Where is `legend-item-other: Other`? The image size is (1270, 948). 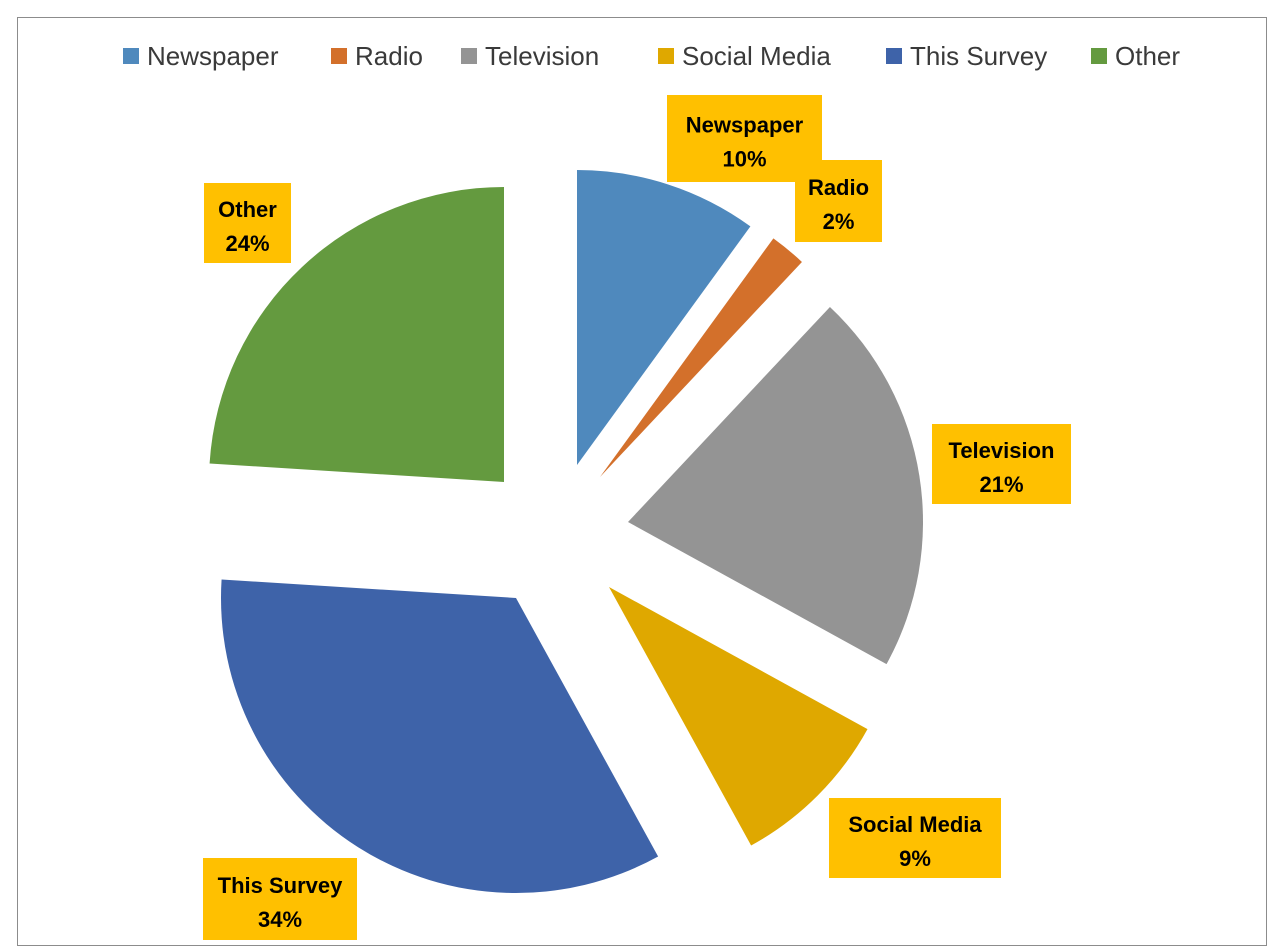
legend-item-other: Other is located at coordinates (1135, 56).